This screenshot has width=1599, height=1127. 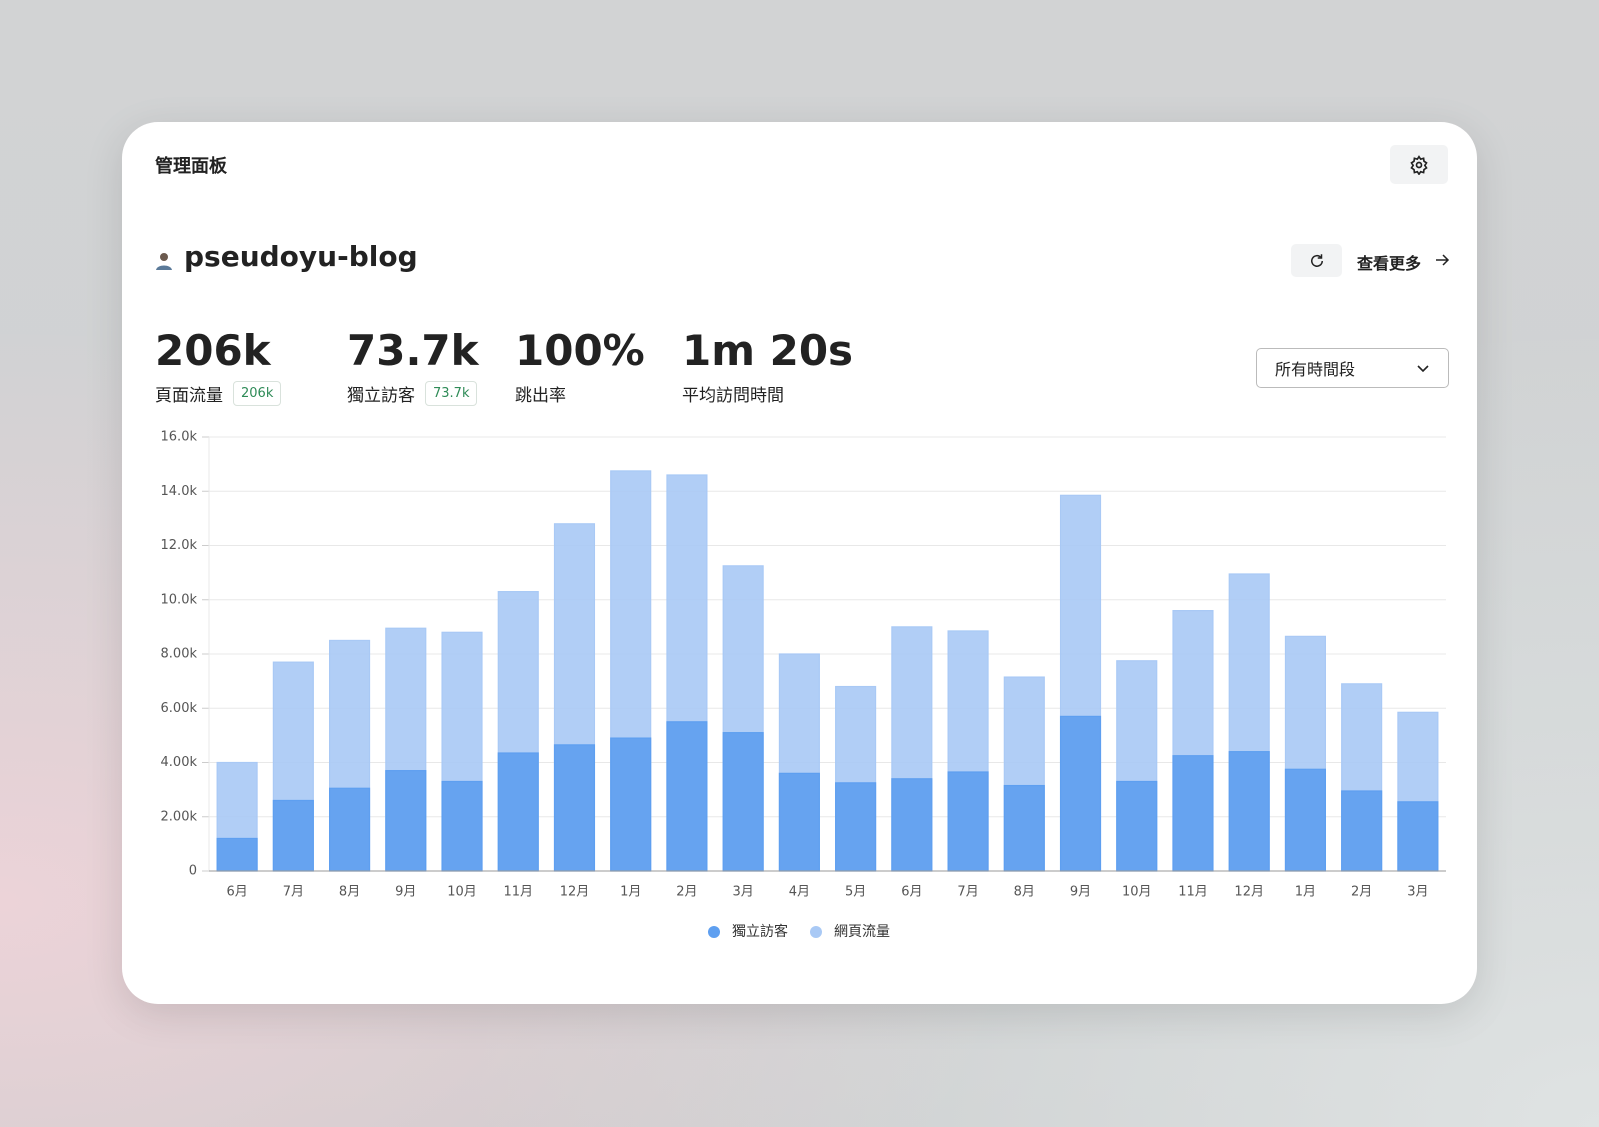 I want to click on y-tick-label: 2.00k, so click(x=179, y=816).